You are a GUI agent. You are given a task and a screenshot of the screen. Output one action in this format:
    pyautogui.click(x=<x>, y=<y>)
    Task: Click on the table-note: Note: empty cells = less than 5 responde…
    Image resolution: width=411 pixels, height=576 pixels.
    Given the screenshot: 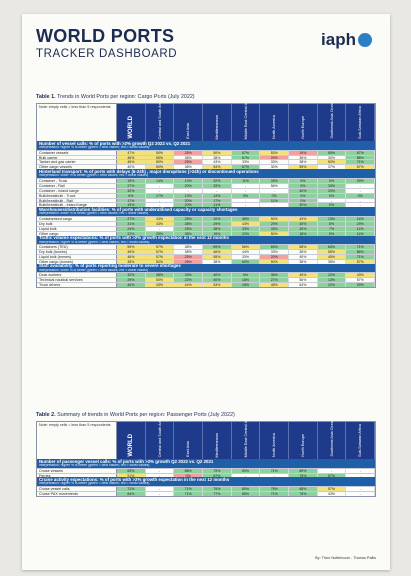 What is the action you would take?
    pyautogui.click(x=77, y=440)
    